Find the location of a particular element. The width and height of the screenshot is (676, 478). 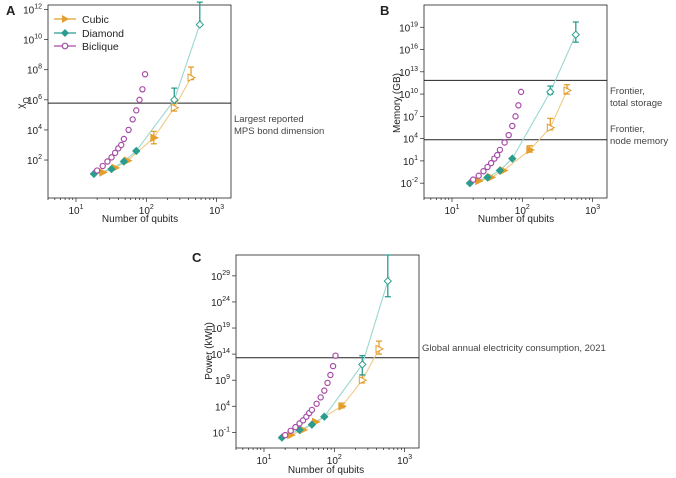

legend-biclique-label: Biclique is located at coordinates (100, 47).